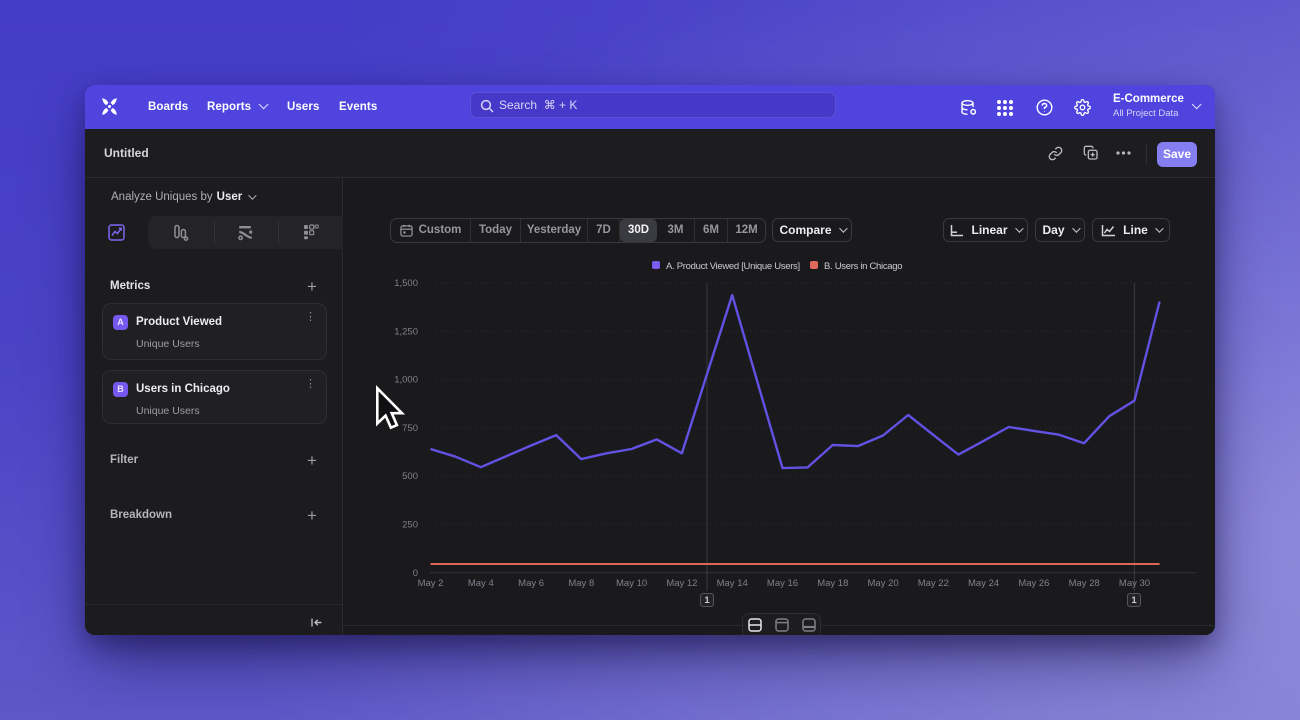 The height and width of the screenshot is (720, 1300). I want to click on svg-text: May 2, so click(431, 583).